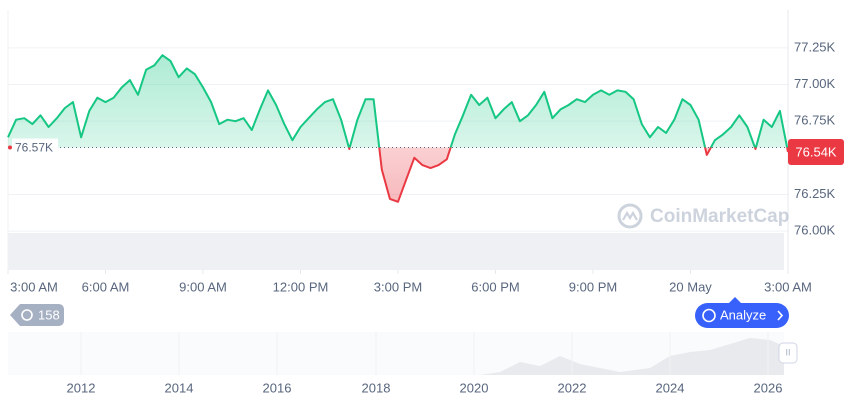 Image resolution: width=860 pixels, height=401 pixels. What do you see at coordinates (719, 216) in the screenshot?
I see `watermark-text: CoinMarketCap` at bounding box center [719, 216].